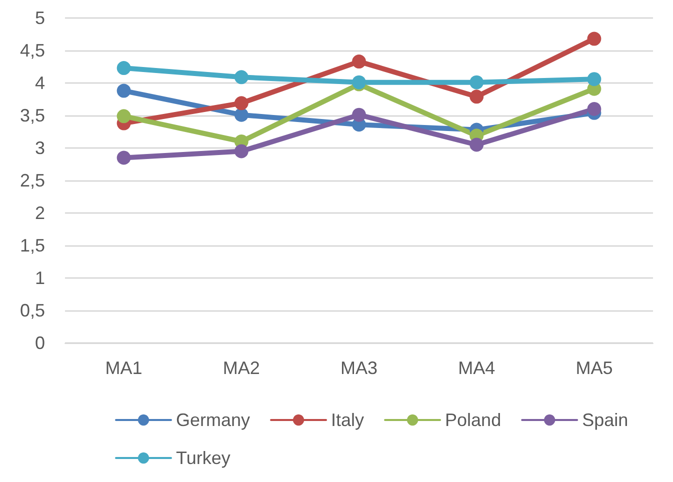  I want to click on y-tick-label: 3, so click(39, 148).